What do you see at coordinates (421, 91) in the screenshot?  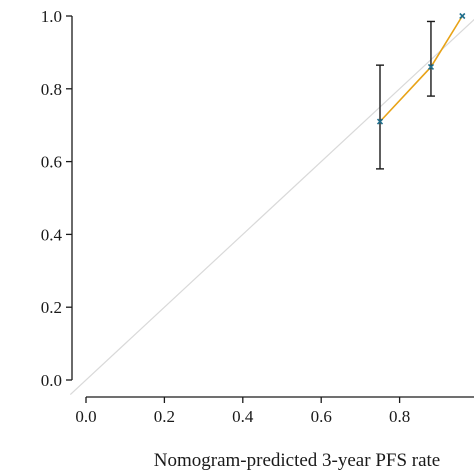 I see `series-layer` at bounding box center [421, 91].